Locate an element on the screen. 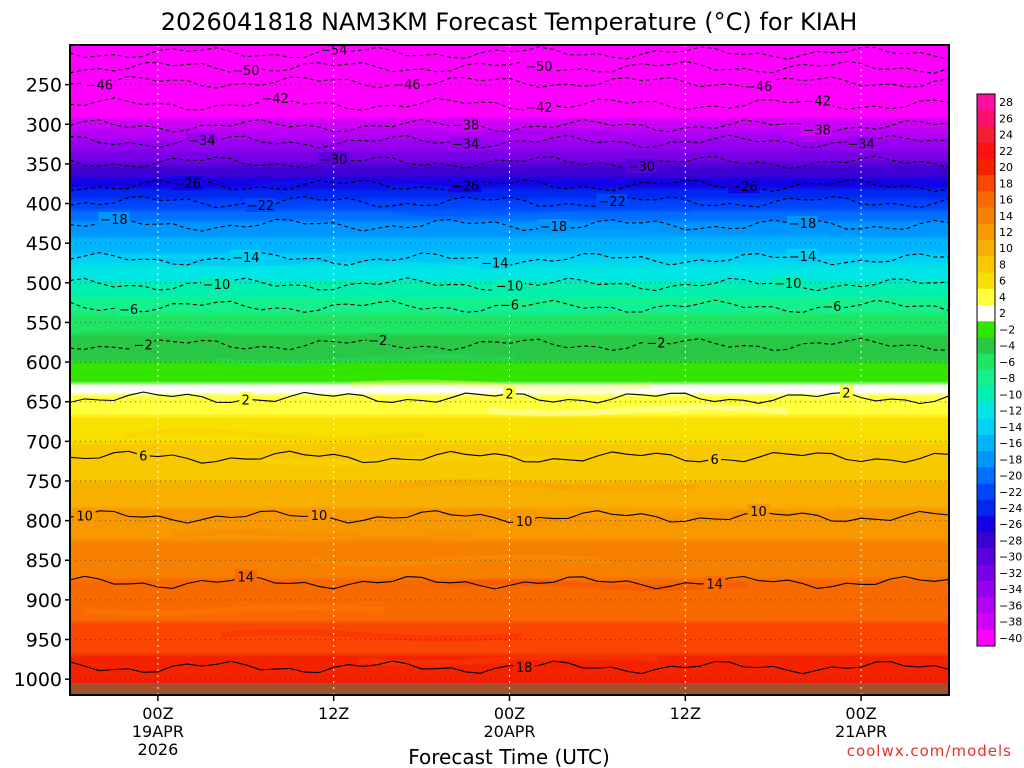  colorbar-label-14: 14 is located at coordinates (1006, 216).